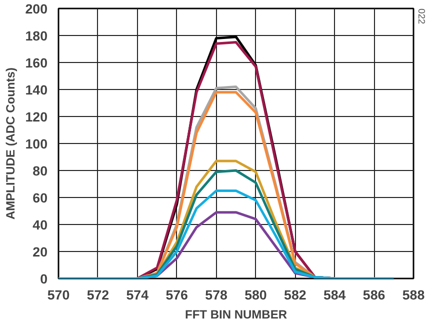 Image resolution: width=435 pixels, height=324 pixels. I want to click on x-tick-label: 584, so click(334, 295).